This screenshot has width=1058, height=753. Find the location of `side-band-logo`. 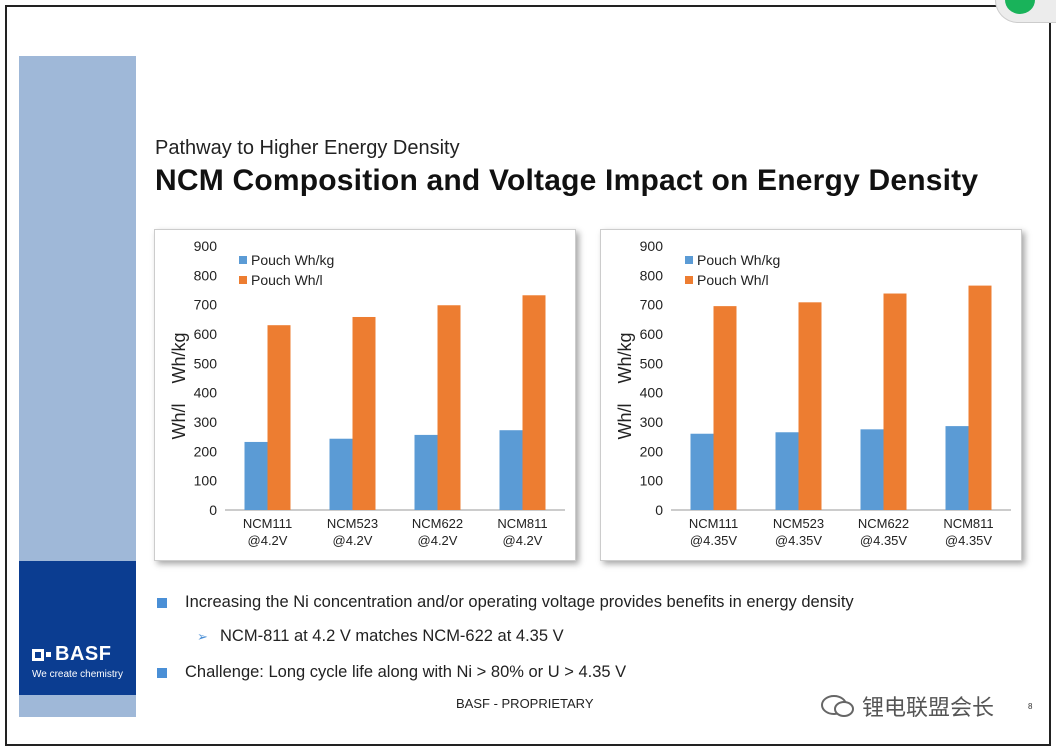

side-band-logo is located at coordinates (77, 628).